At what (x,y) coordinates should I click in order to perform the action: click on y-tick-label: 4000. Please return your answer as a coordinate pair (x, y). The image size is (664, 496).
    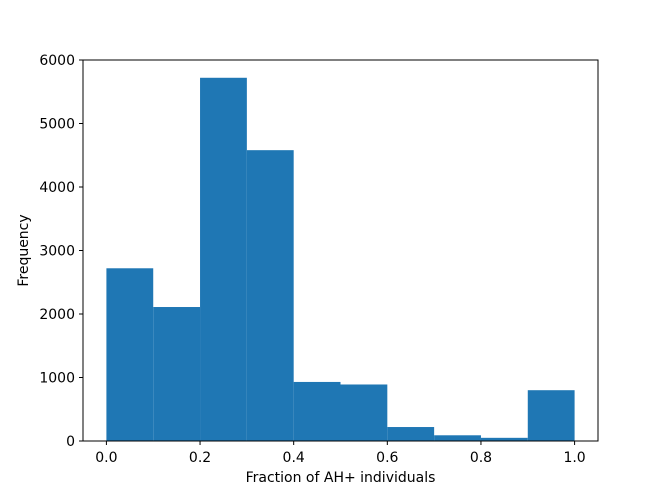
    Looking at the image, I should click on (57, 188).